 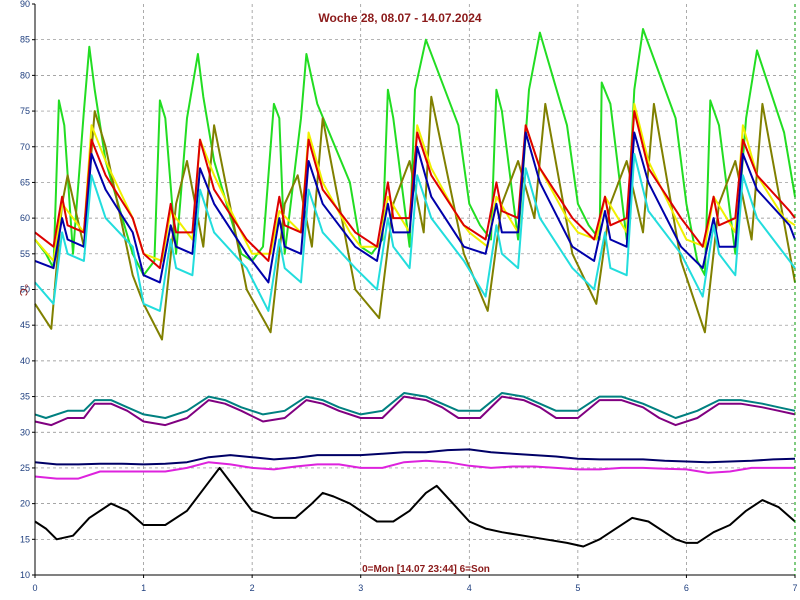 I want to click on y-tick-label: 20, so click(x=25, y=504).